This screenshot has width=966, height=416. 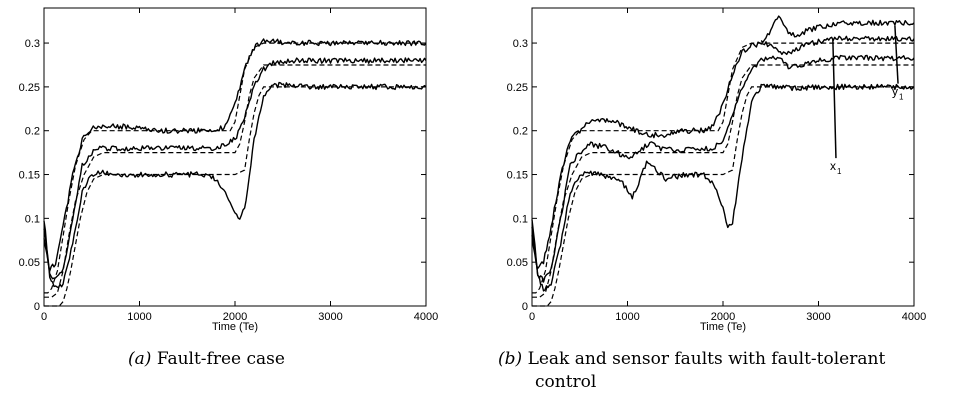 What do you see at coordinates (895, 92) in the screenshot?
I see `annotation-label: y` at bounding box center [895, 92].